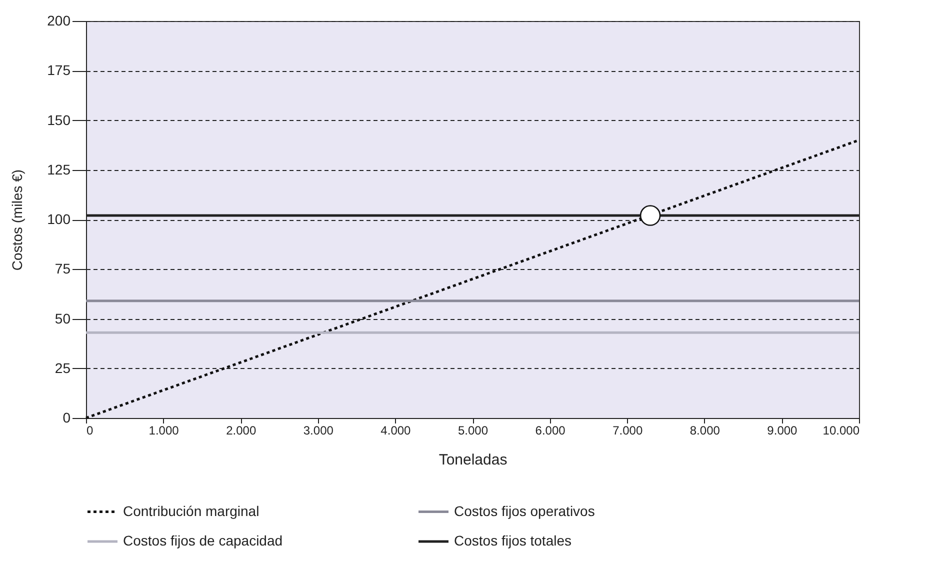  Describe the element at coordinates (17, 220) in the screenshot. I see `y-axis-title: Costos (miles €)` at that location.